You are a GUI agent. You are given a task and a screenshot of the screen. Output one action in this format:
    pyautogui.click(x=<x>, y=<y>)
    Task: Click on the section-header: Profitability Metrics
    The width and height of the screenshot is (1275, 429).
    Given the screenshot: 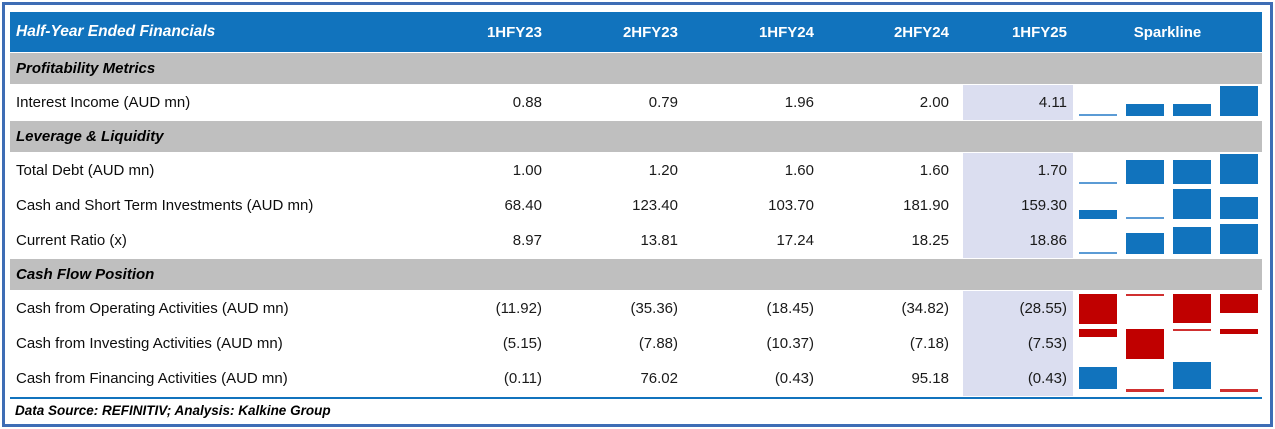 What is the action you would take?
    pyautogui.click(x=636, y=68)
    